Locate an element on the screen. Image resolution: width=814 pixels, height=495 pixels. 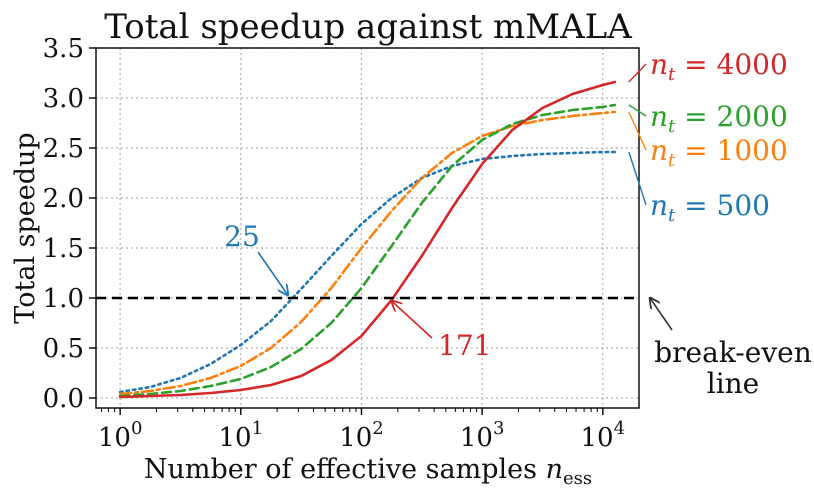
y-axis-label: Total speedup is located at coordinates (25, 227).